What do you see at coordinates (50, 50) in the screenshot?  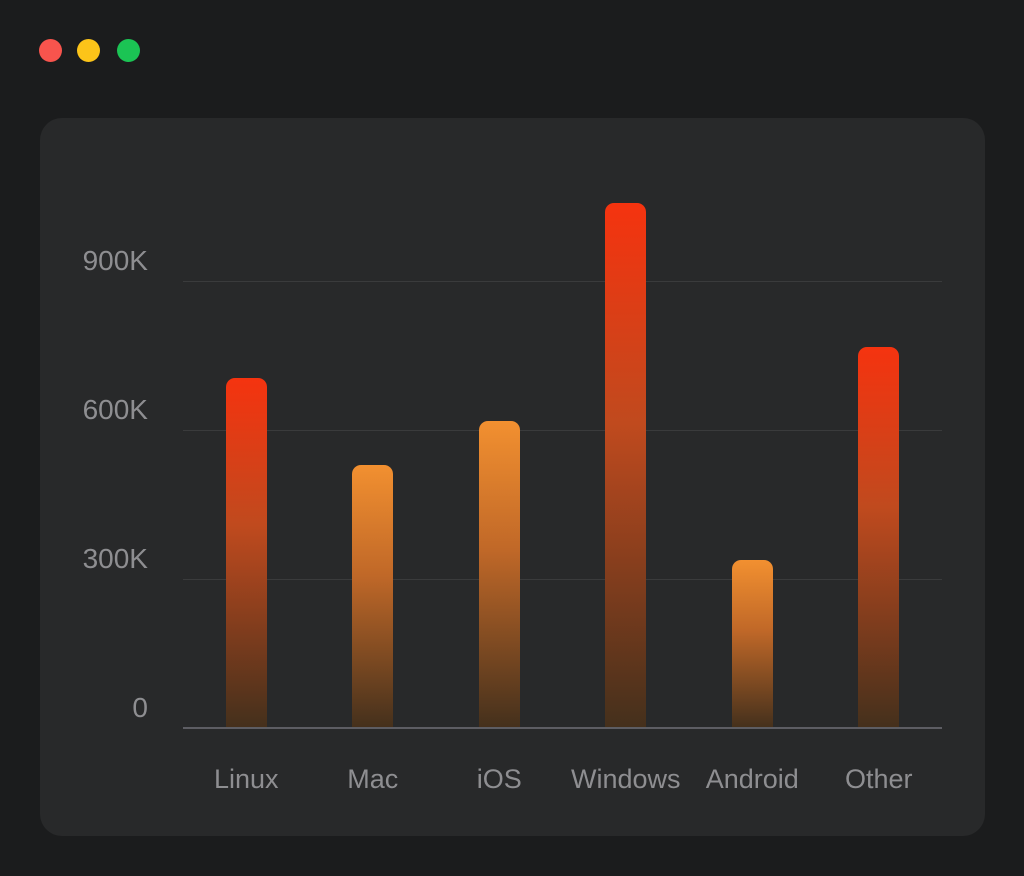 I see `window-close-button` at bounding box center [50, 50].